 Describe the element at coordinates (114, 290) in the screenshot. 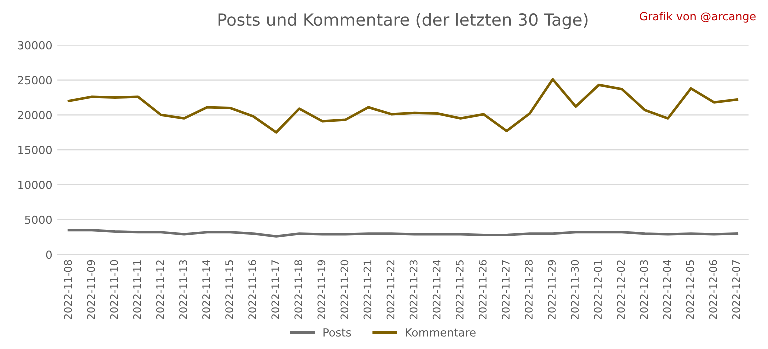

I see `x-tick-label: 2022-11-10` at that location.